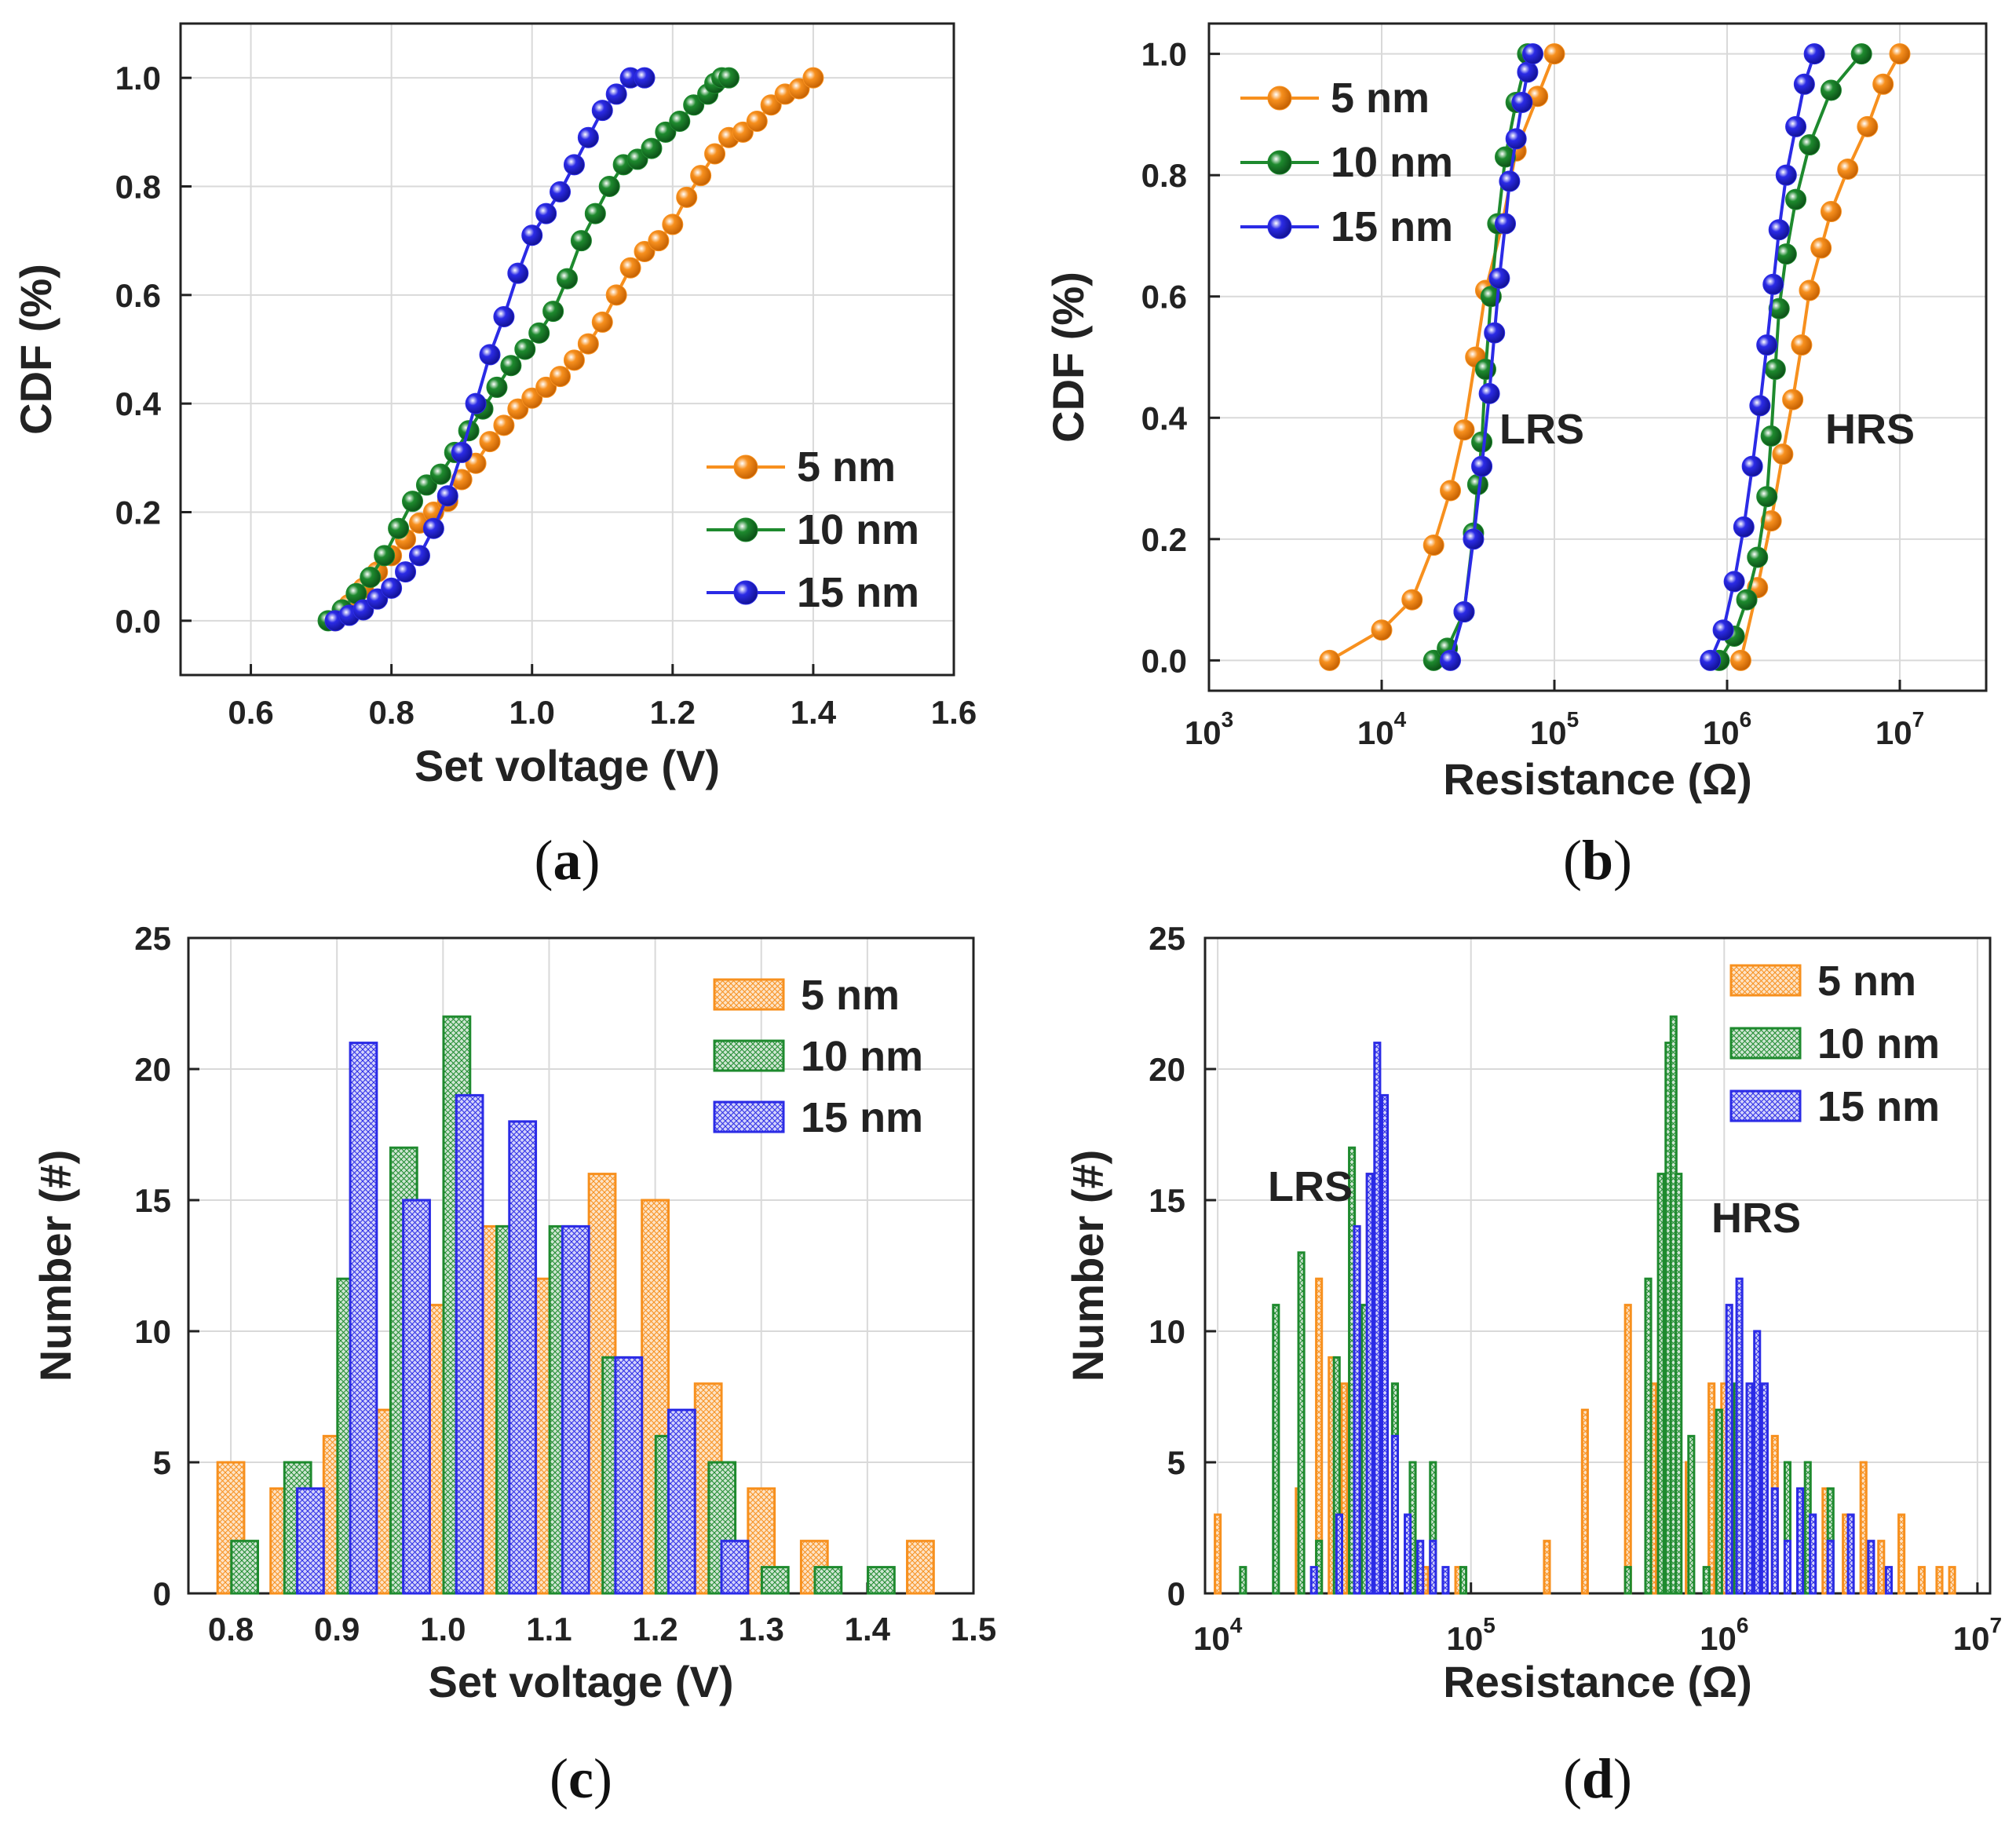  Describe the element at coordinates (868, 1629) in the screenshot. I see `x-tick-base: 1.4` at that location.